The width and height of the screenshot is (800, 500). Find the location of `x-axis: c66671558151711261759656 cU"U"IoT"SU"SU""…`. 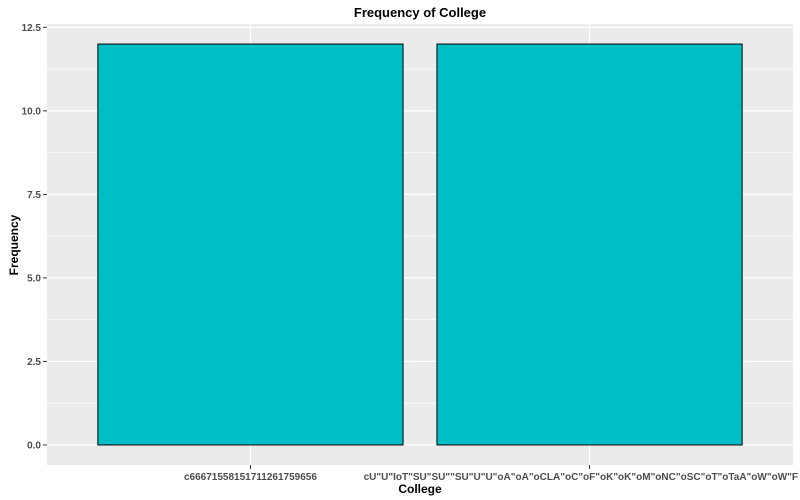

x-axis: c66671558151711261759656 cU"U"IoT"SU"SU""… is located at coordinates (491, 474).